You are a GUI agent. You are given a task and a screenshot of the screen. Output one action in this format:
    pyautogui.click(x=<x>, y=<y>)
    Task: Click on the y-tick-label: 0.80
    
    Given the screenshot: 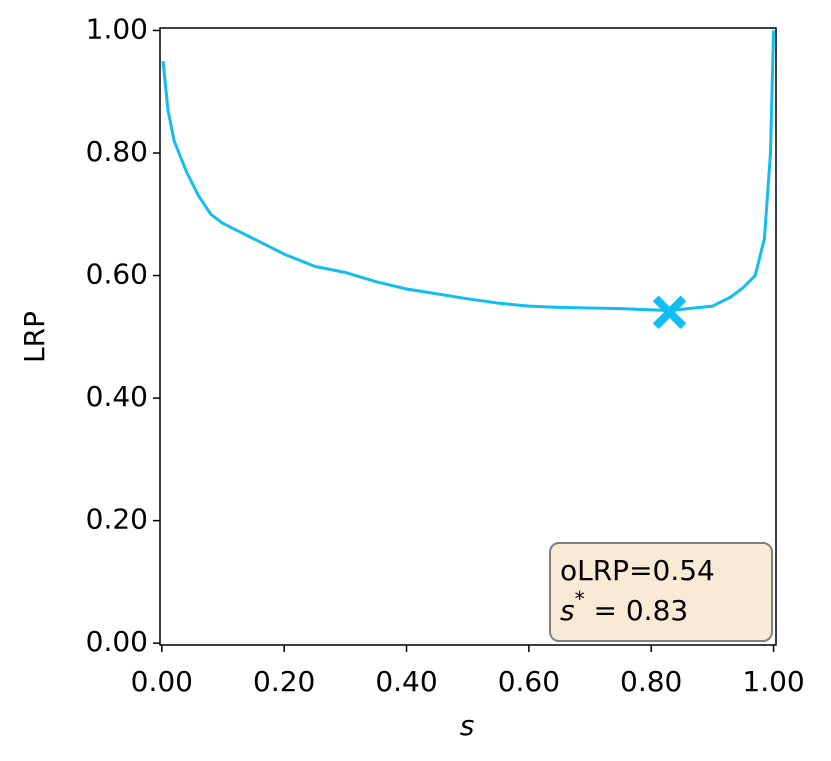 What is the action you would take?
    pyautogui.click(x=117, y=151)
    